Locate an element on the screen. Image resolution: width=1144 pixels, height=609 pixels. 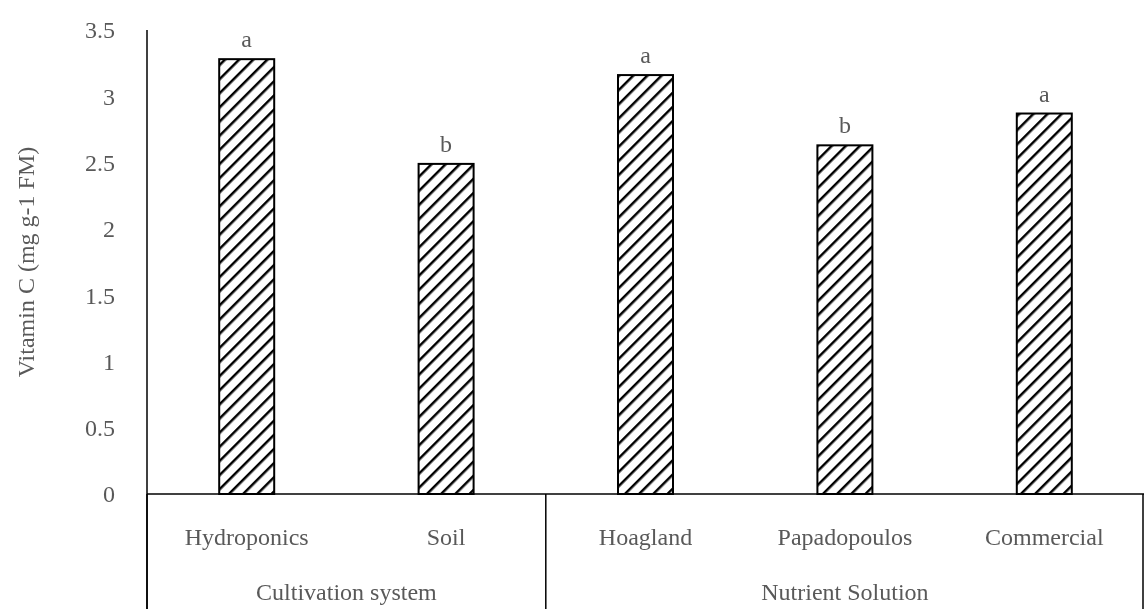
y-tick-label: 0.5 is located at coordinates (100, 428).